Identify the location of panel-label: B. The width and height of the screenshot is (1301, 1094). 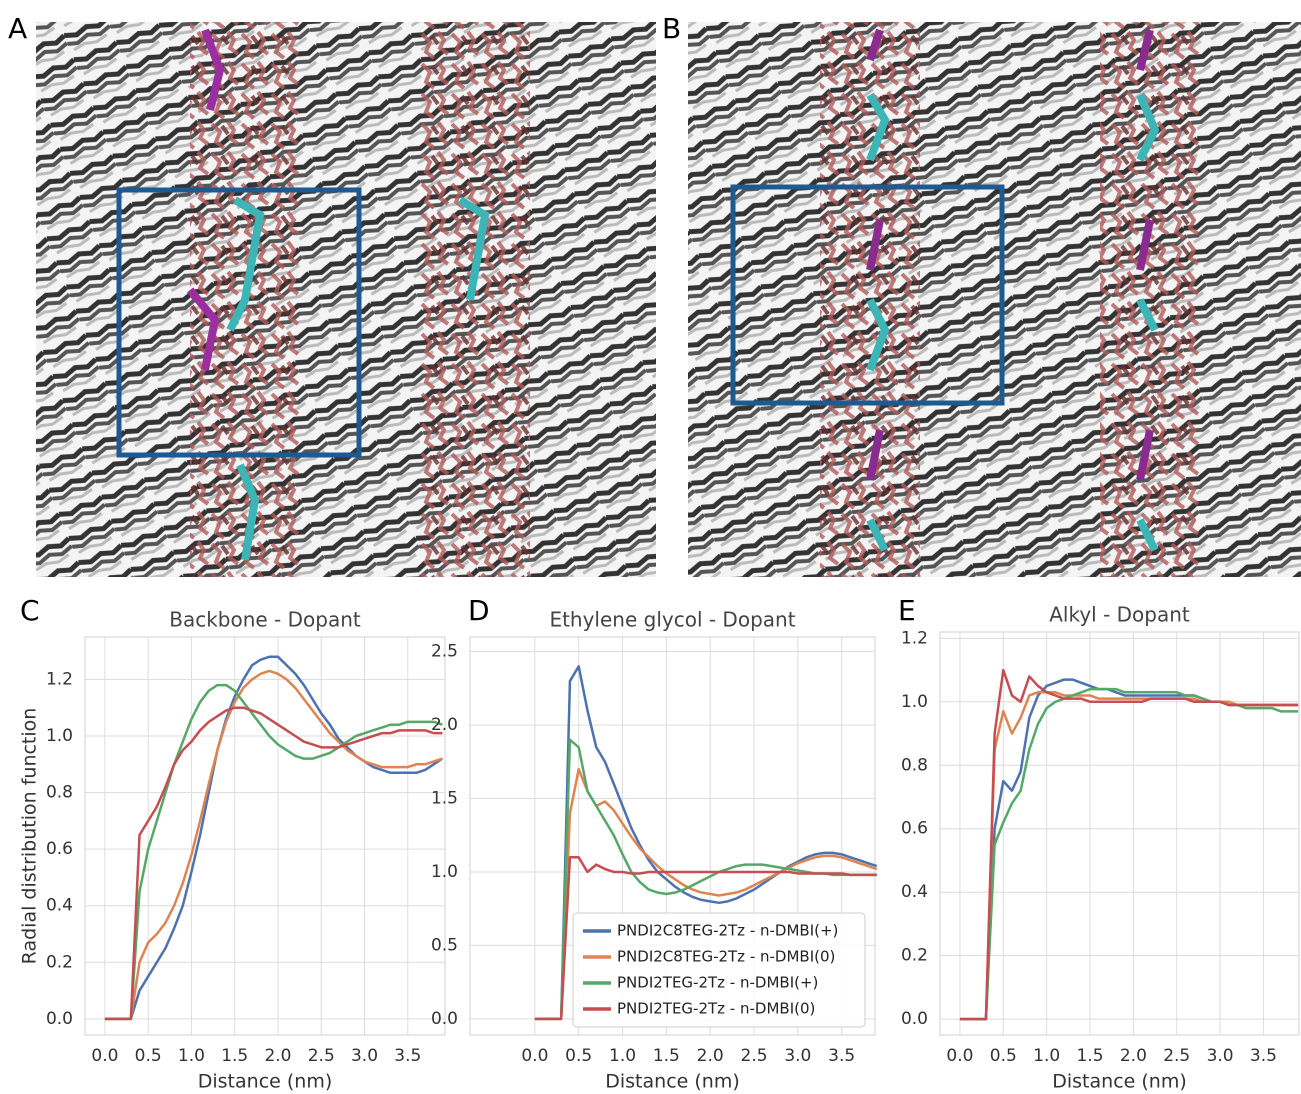
(671, 28).